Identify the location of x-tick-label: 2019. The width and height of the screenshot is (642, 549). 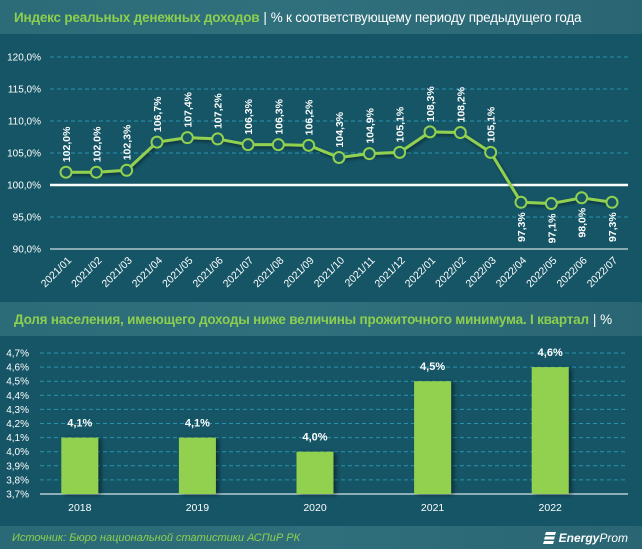
(198, 508).